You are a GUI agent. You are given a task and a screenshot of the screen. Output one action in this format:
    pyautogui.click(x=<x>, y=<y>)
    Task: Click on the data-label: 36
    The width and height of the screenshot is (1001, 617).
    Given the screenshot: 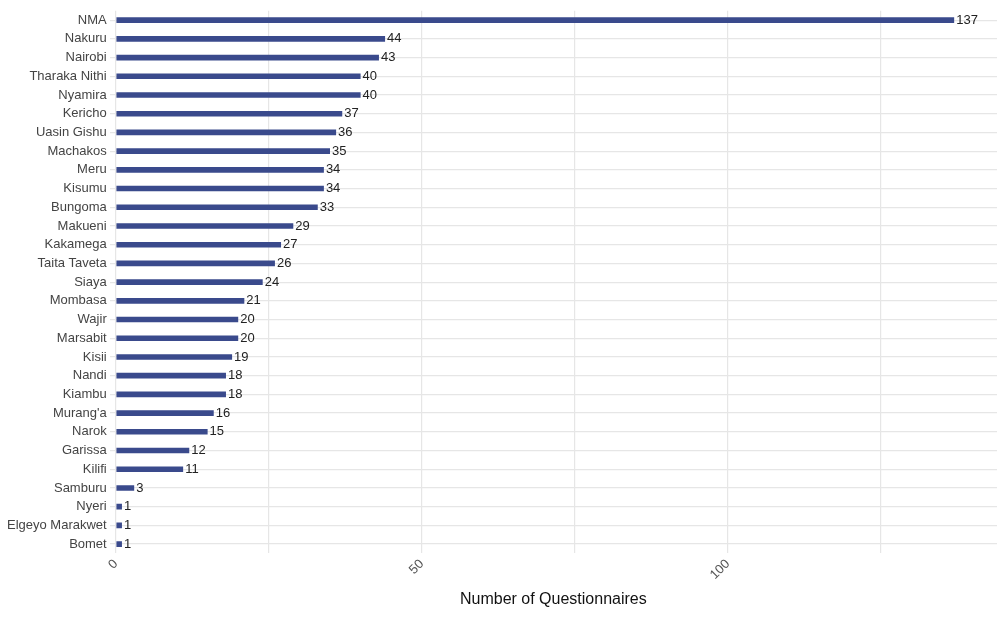 What is the action you would take?
    pyautogui.click(x=345, y=131)
    